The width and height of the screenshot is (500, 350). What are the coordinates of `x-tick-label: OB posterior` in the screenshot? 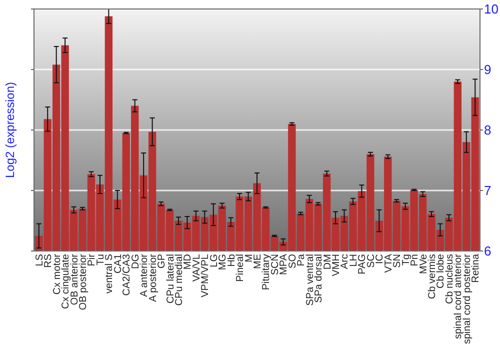 It's located at (84, 281).